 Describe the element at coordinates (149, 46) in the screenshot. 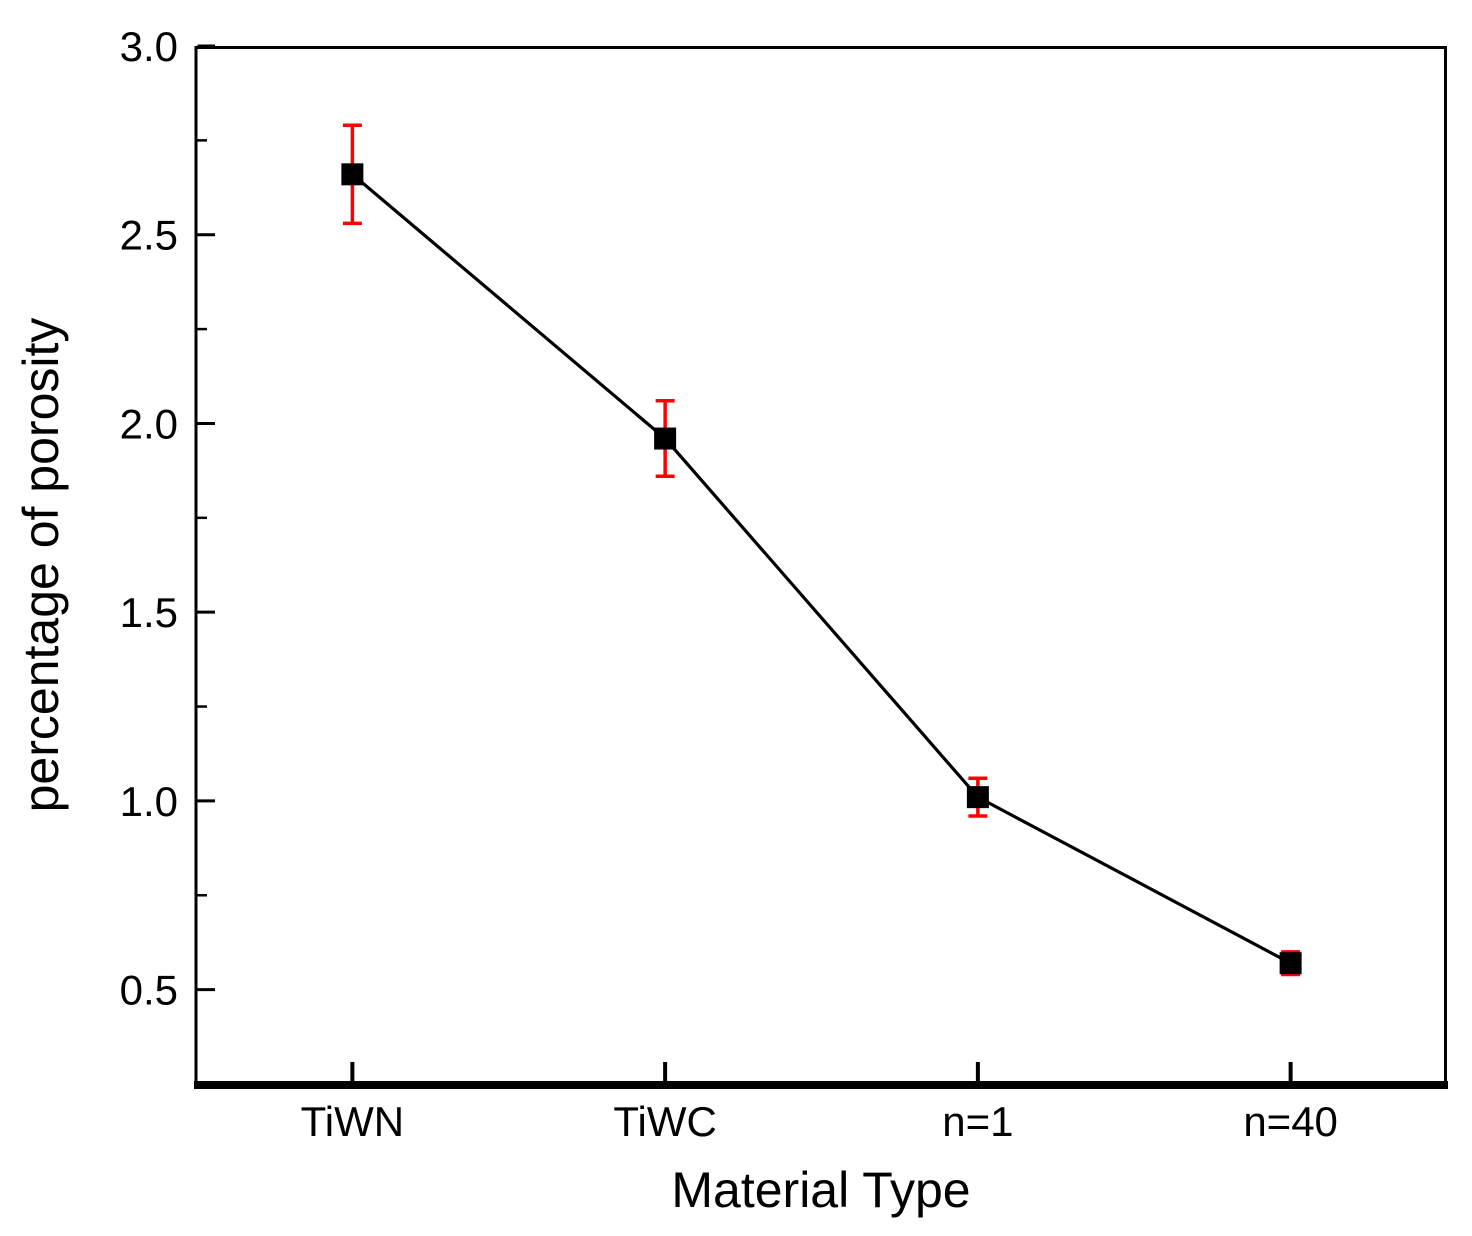

I see `y-tick-label: 3.0` at that location.